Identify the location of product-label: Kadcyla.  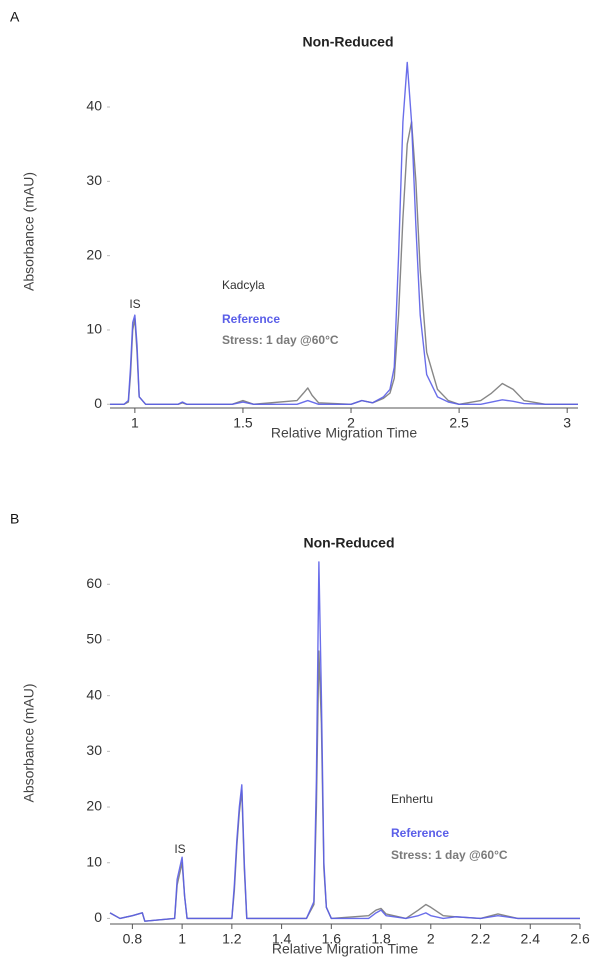
(243, 285).